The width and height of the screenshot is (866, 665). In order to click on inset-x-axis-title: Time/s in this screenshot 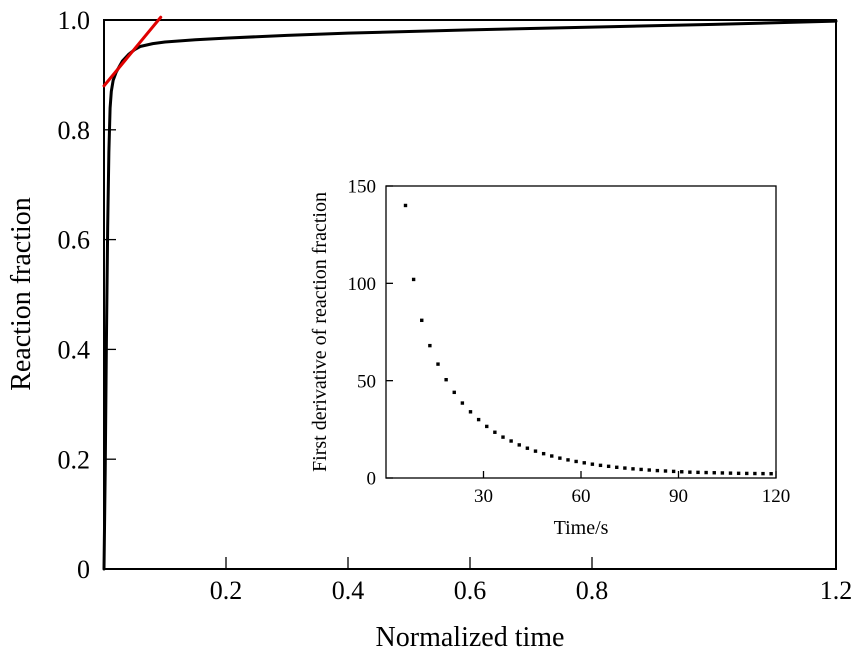, I will do `click(581, 528)`.